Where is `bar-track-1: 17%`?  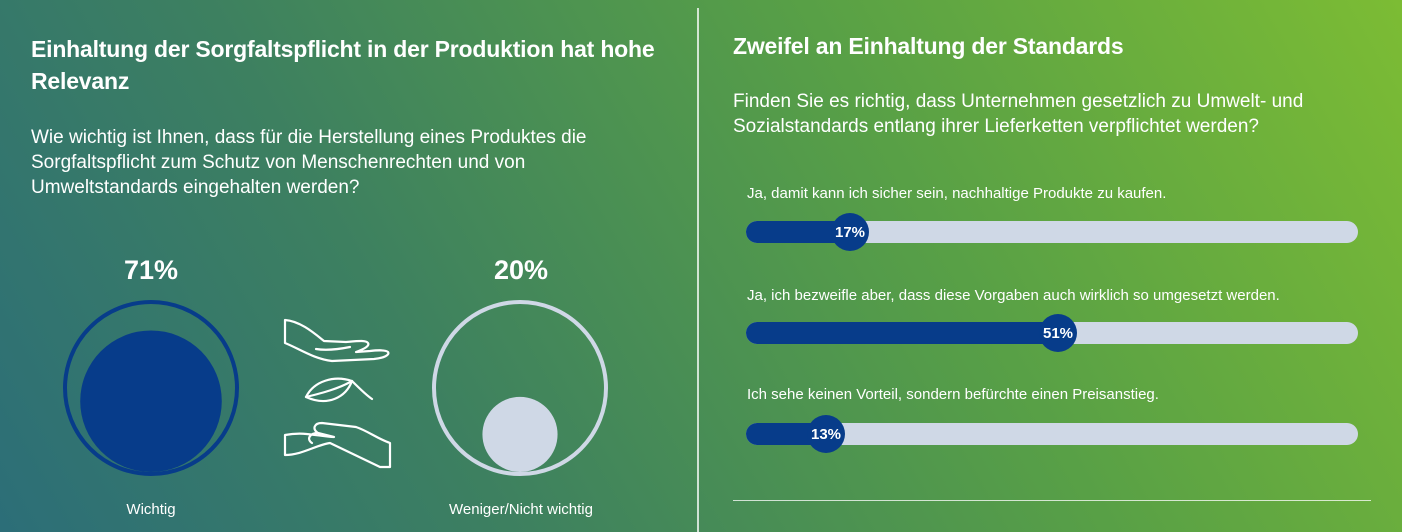
bar-track-1: 17% is located at coordinates (1052, 232).